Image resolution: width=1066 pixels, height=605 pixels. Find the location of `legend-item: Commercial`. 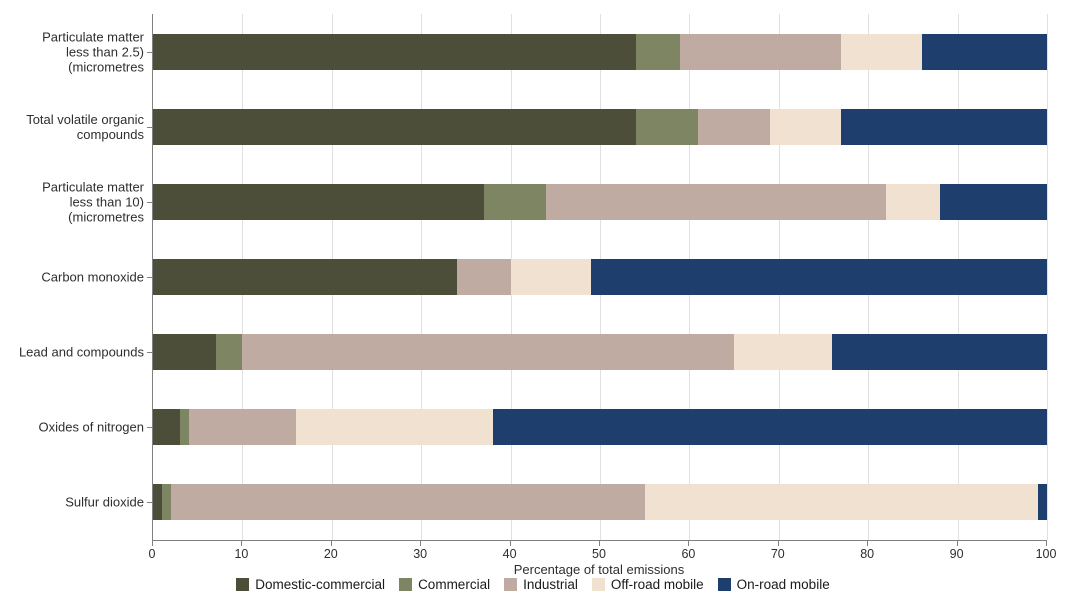

legend-item: Commercial is located at coordinates (444, 584).